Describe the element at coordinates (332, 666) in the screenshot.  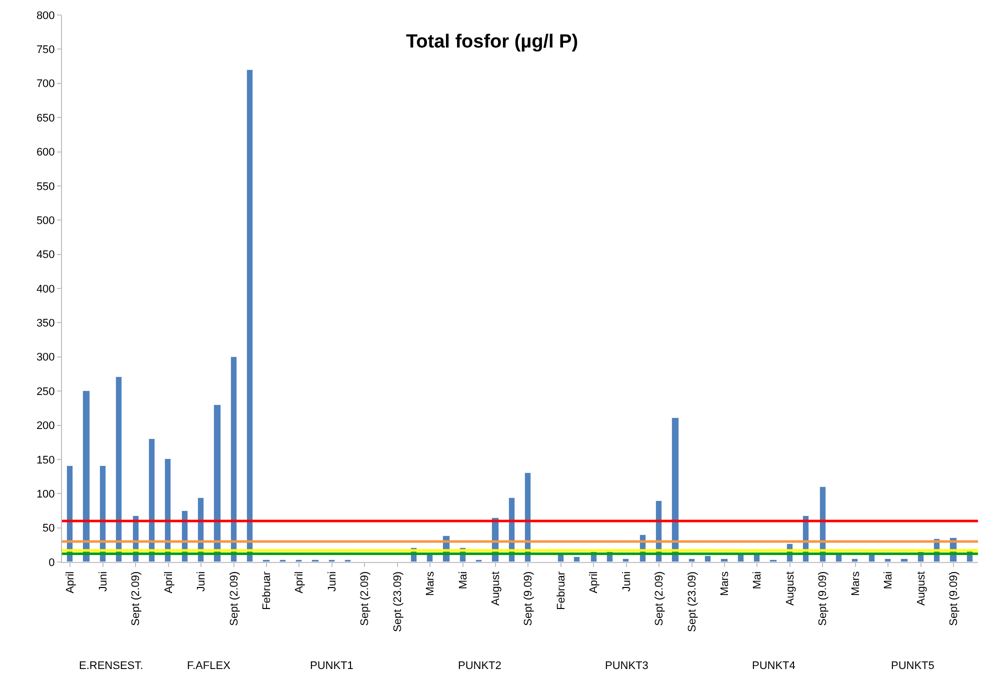
I see `text: PUNKT1` at that location.